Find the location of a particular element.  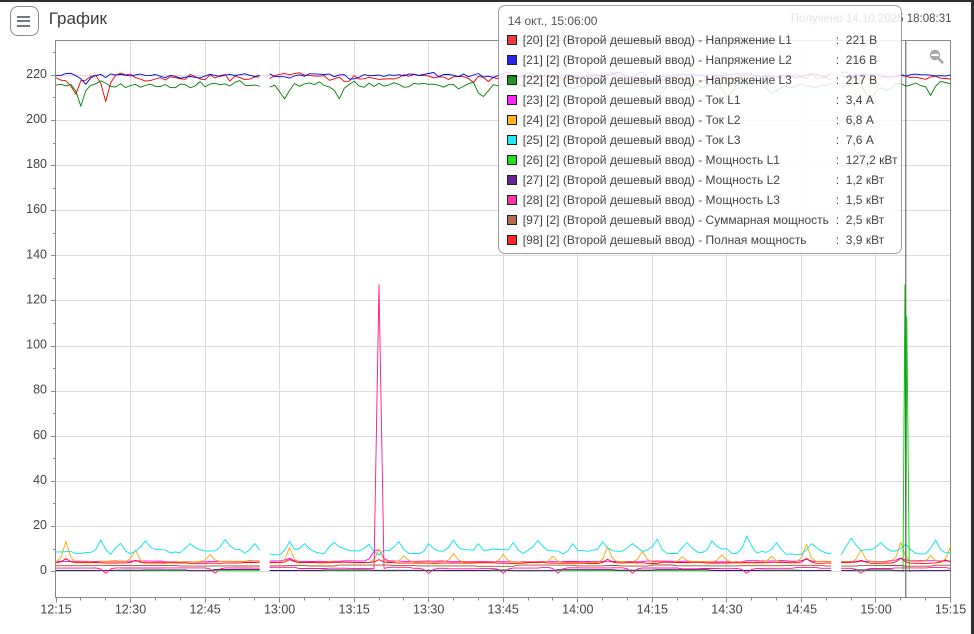

svg-text: 14:45 is located at coordinates (801, 610).